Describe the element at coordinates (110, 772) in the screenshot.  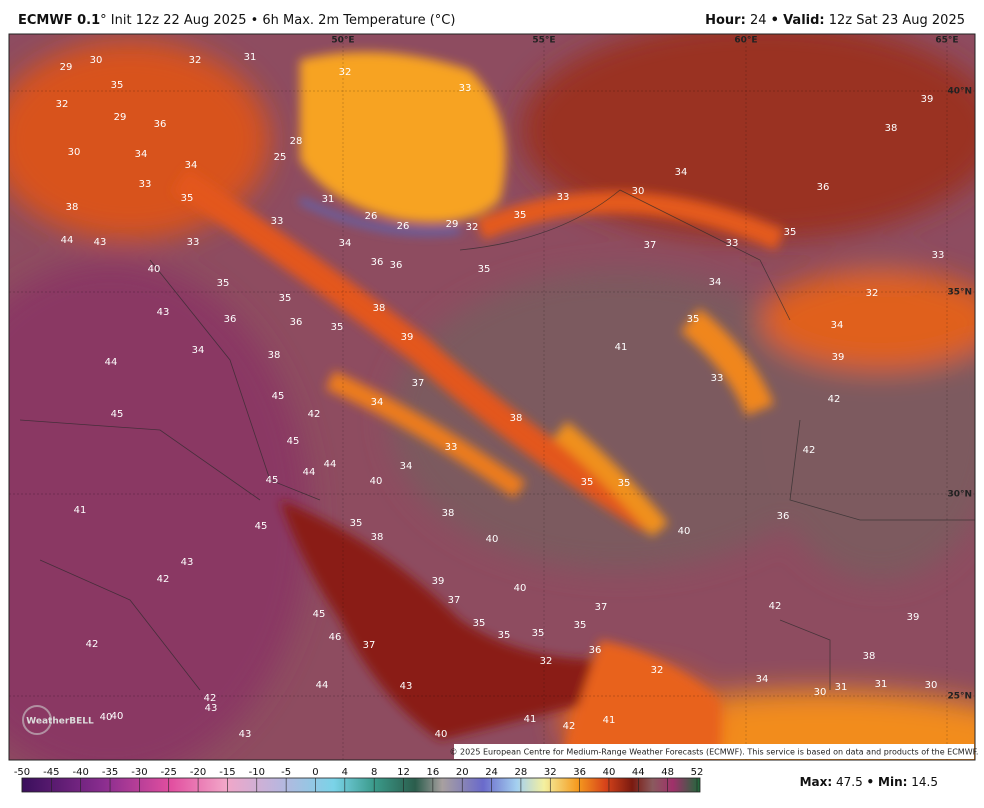
I see `colorbar-tick-label: -35` at that location.